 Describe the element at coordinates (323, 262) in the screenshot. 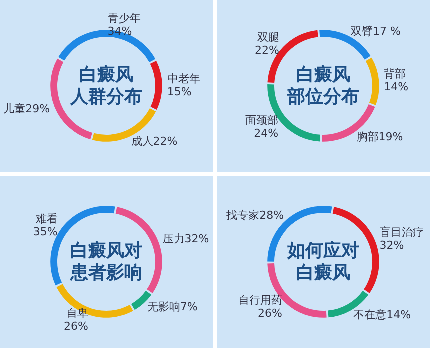

I see `text: 如何应对白癜风` at that location.